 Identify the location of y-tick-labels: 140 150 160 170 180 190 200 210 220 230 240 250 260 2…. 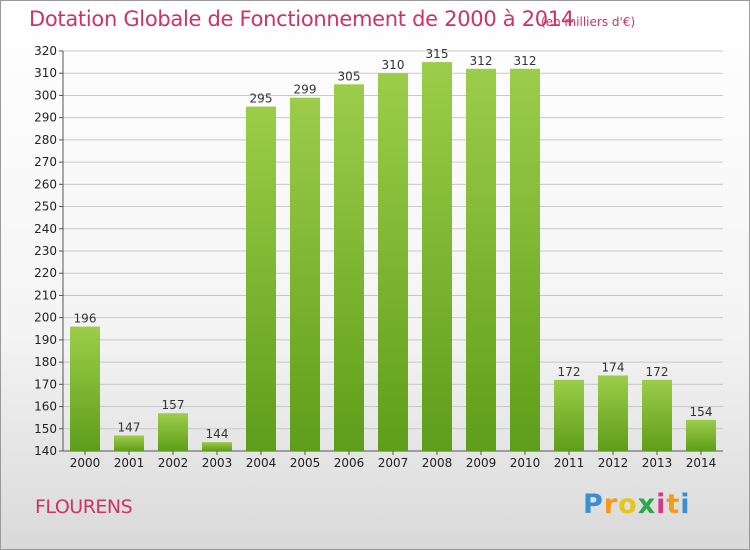
(45, 251).